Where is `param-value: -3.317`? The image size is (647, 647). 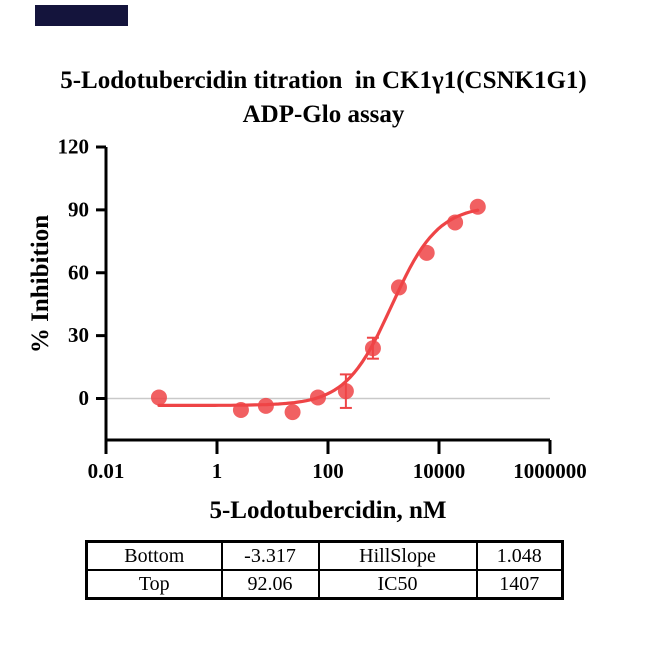 param-value: -3.317 is located at coordinates (270, 555).